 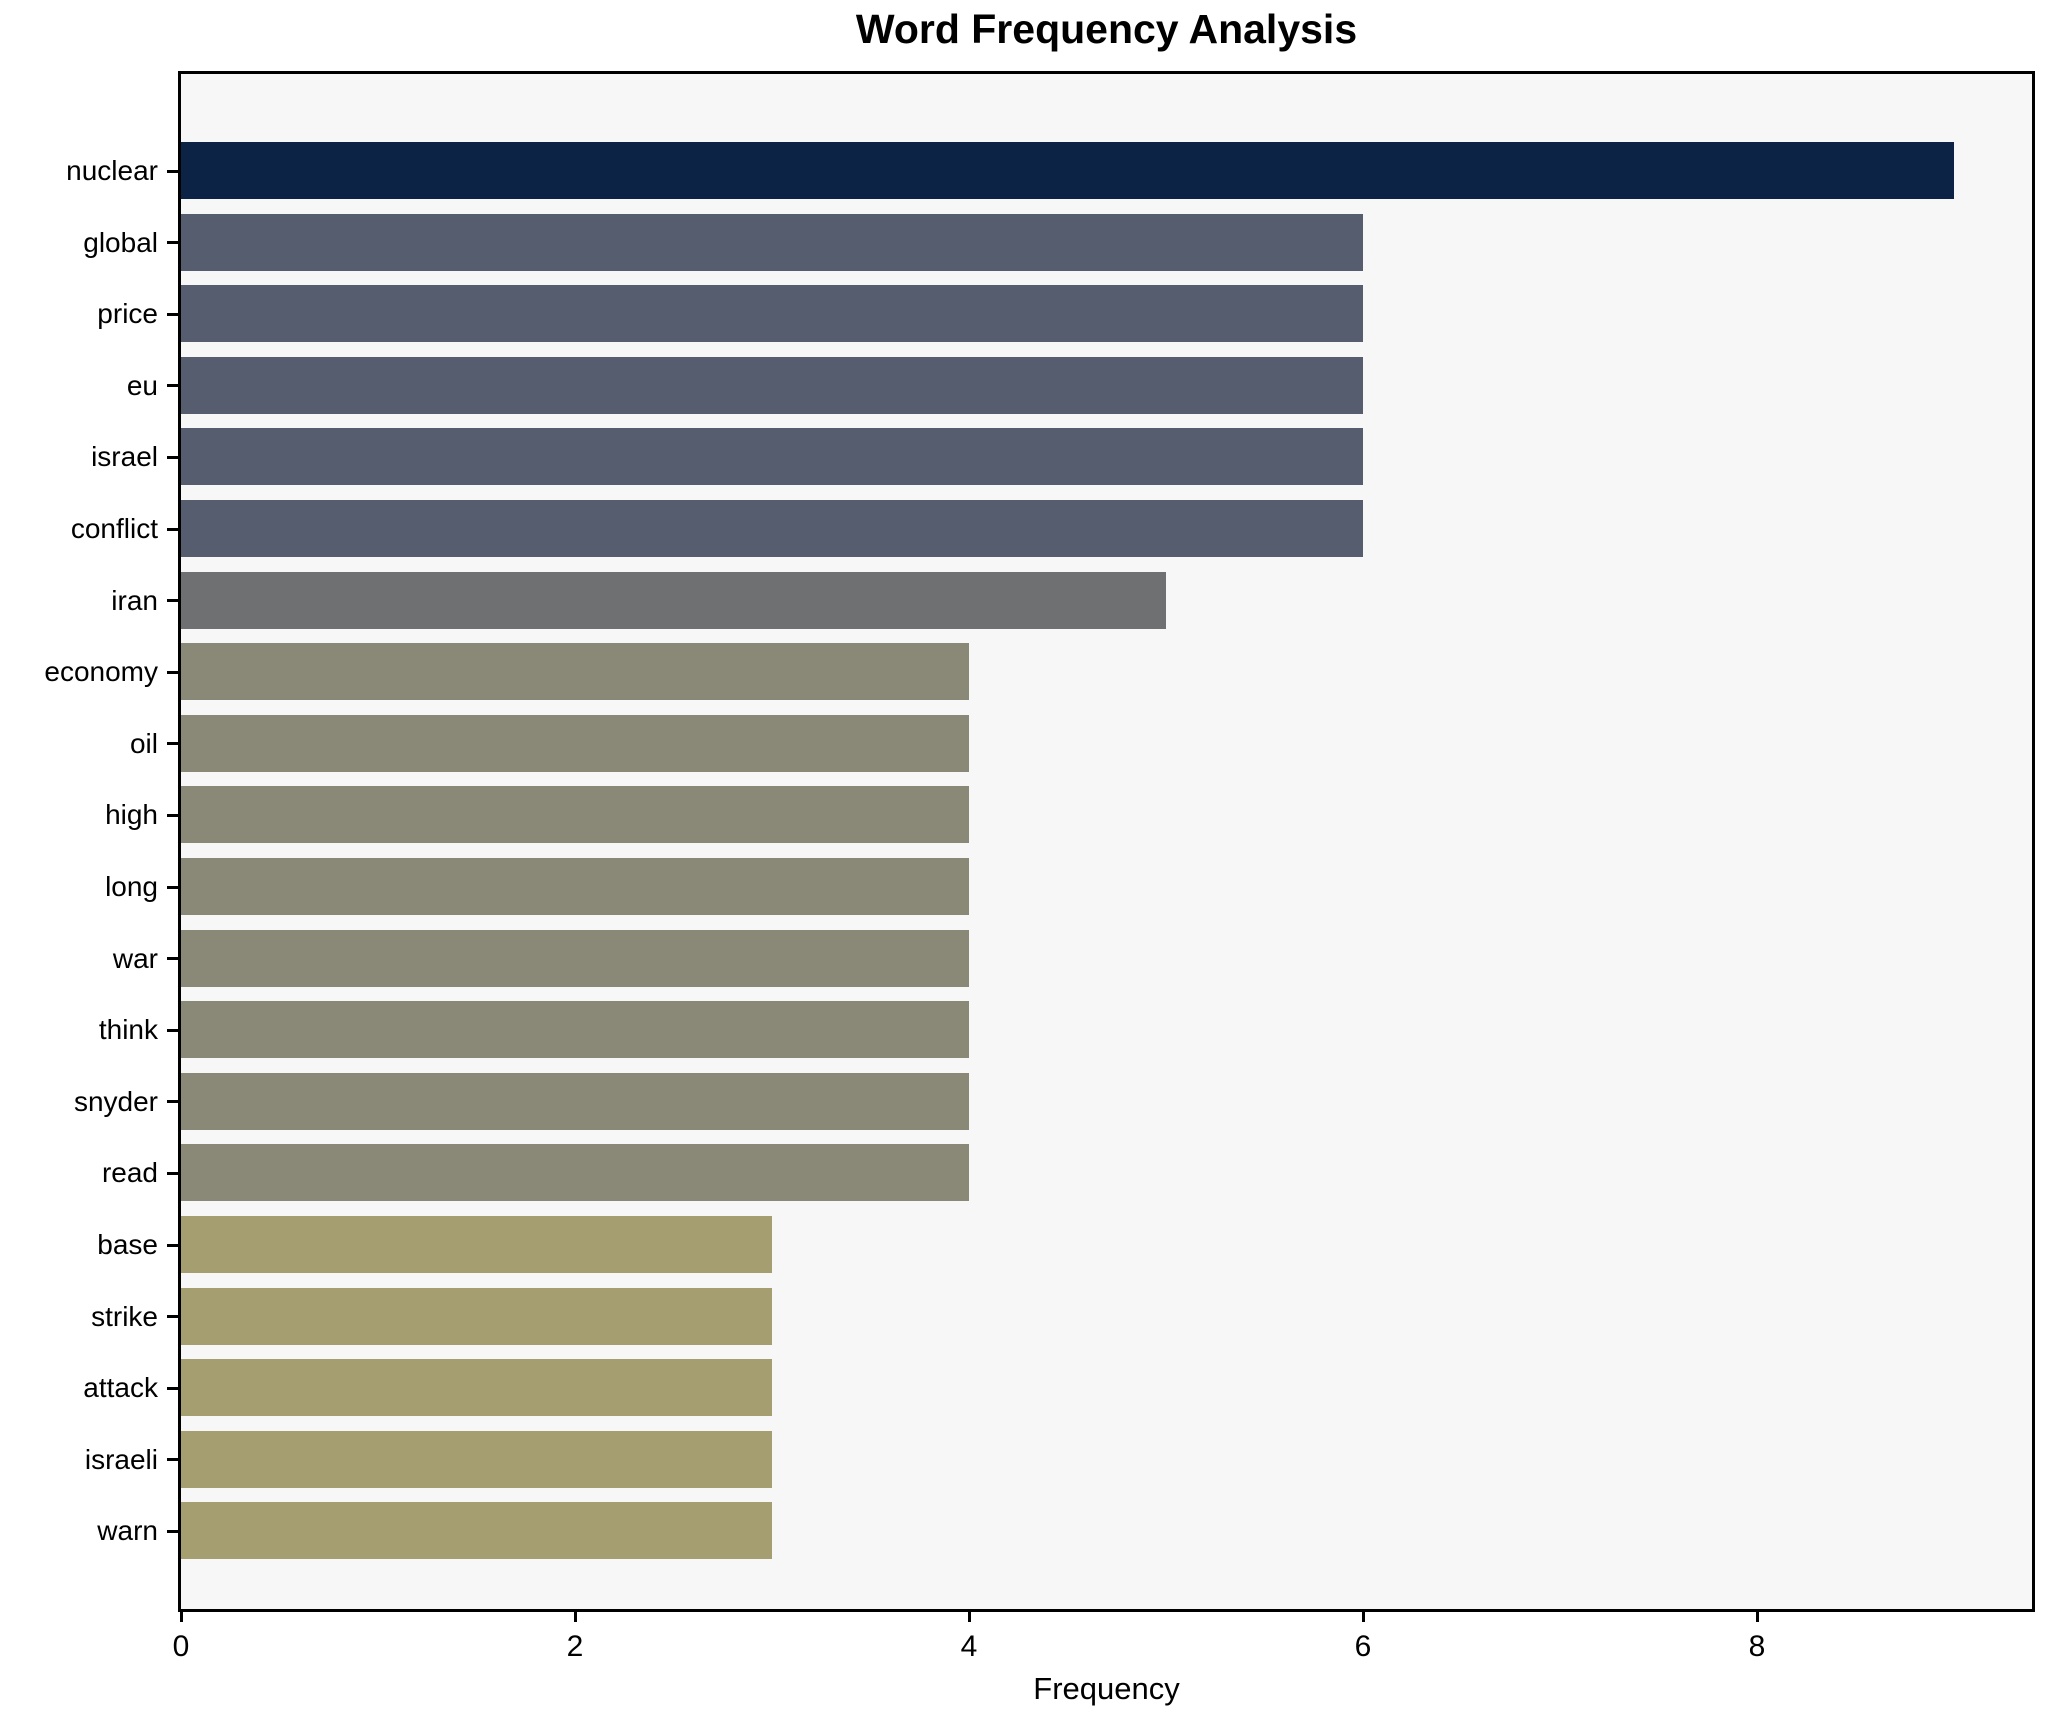 What do you see at coordinates (172, 815) in the screenshot?
I see `y-tick-mark-high` at bounding box center [172, 815].